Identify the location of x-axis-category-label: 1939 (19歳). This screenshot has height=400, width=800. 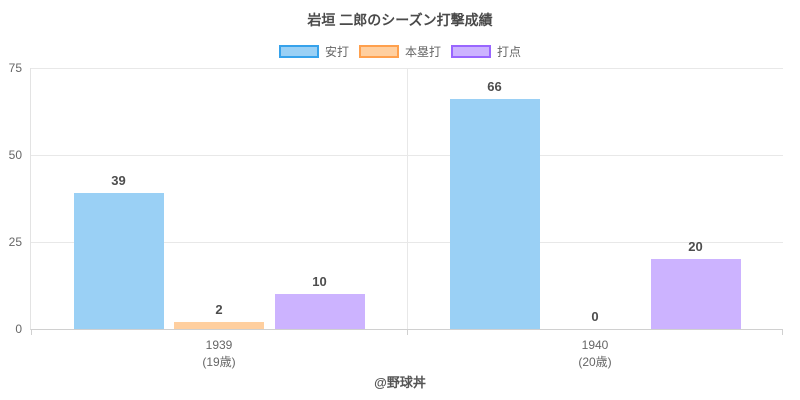
(219, 353).